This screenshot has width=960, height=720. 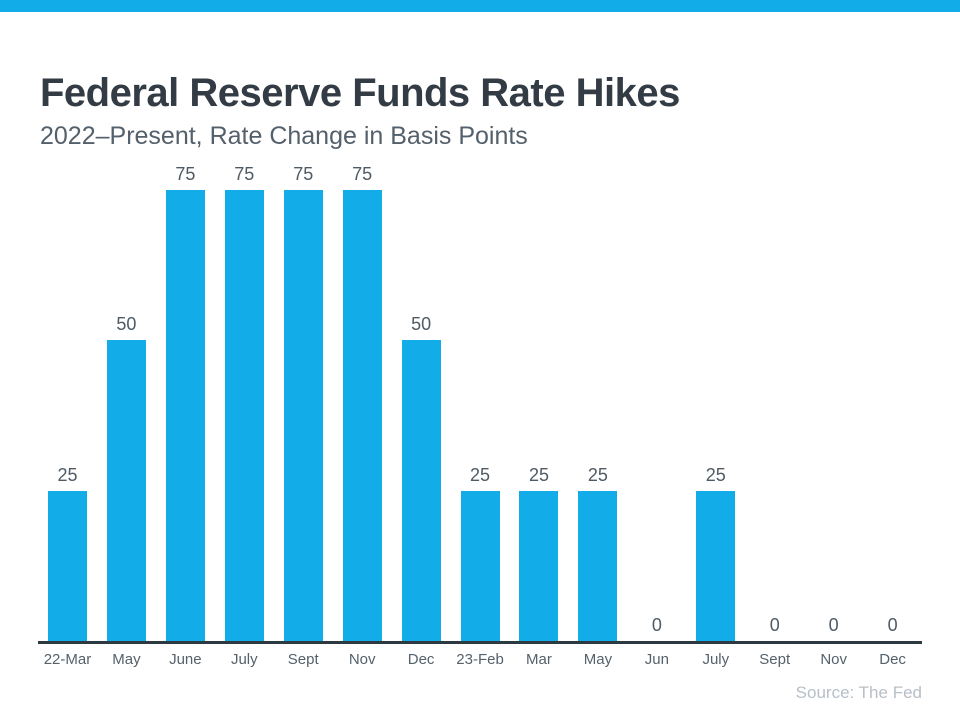 What do you see at coordinates (480, 6) in the screenshot?
I see `top-accent-bar` at bounding box center [480, 6].